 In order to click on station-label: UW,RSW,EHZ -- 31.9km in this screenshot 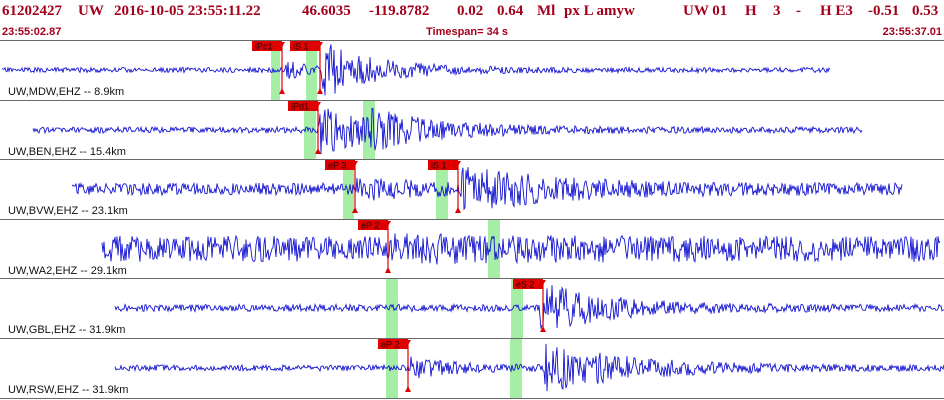, I will do `click(68, 389)`.